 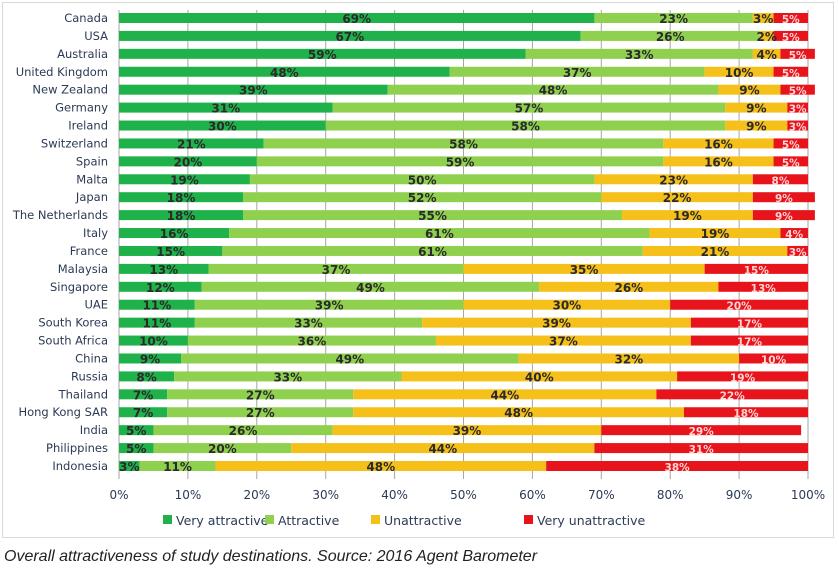 I want to click on data-label: 50%, so click(x=422, y=180).